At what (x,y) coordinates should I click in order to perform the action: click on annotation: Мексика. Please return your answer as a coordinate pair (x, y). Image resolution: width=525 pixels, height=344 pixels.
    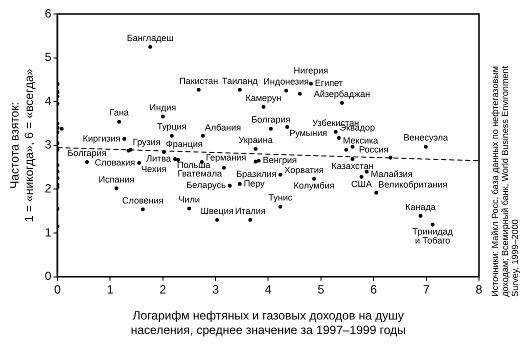
    Looking at the image, I should click on (360, 140).